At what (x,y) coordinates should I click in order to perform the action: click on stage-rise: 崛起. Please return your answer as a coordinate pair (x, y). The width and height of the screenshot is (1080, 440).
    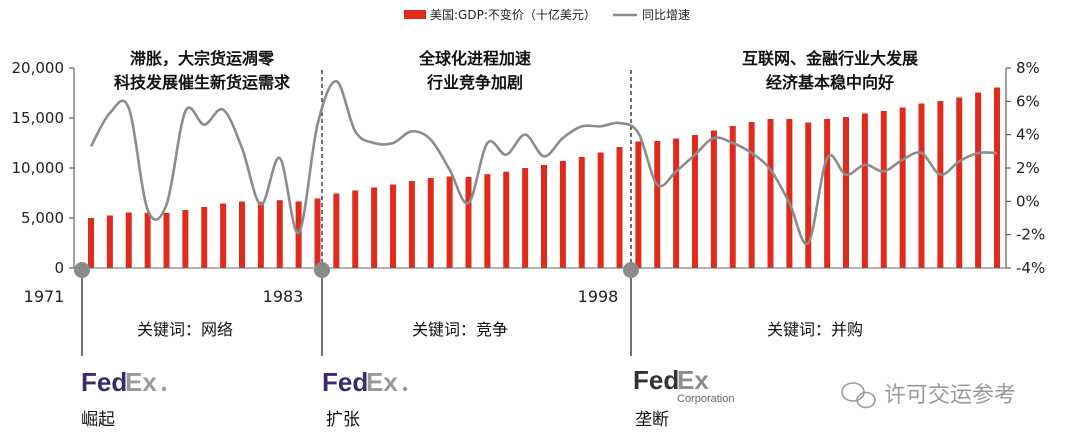
    Looking at the image, I should click on (98, 420).